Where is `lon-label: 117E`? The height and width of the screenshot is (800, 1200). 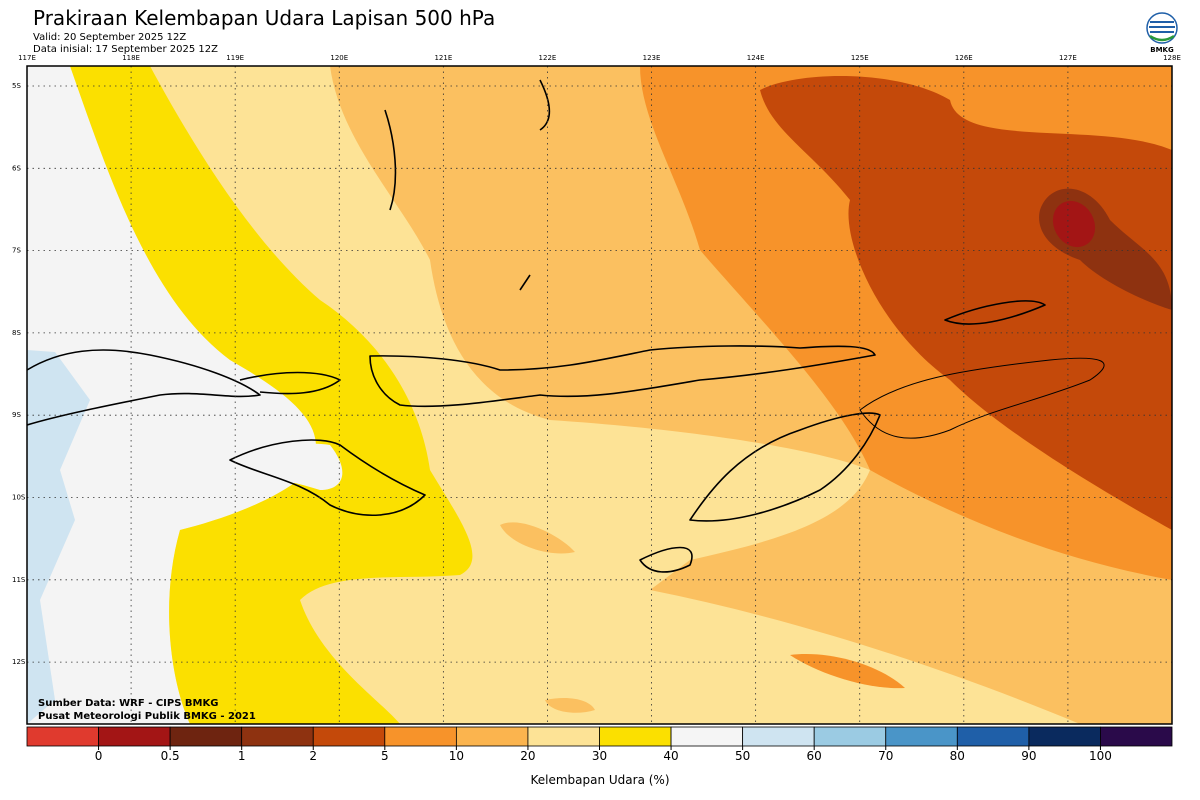 lon-label: 117E is located at coordinates (27, 58).